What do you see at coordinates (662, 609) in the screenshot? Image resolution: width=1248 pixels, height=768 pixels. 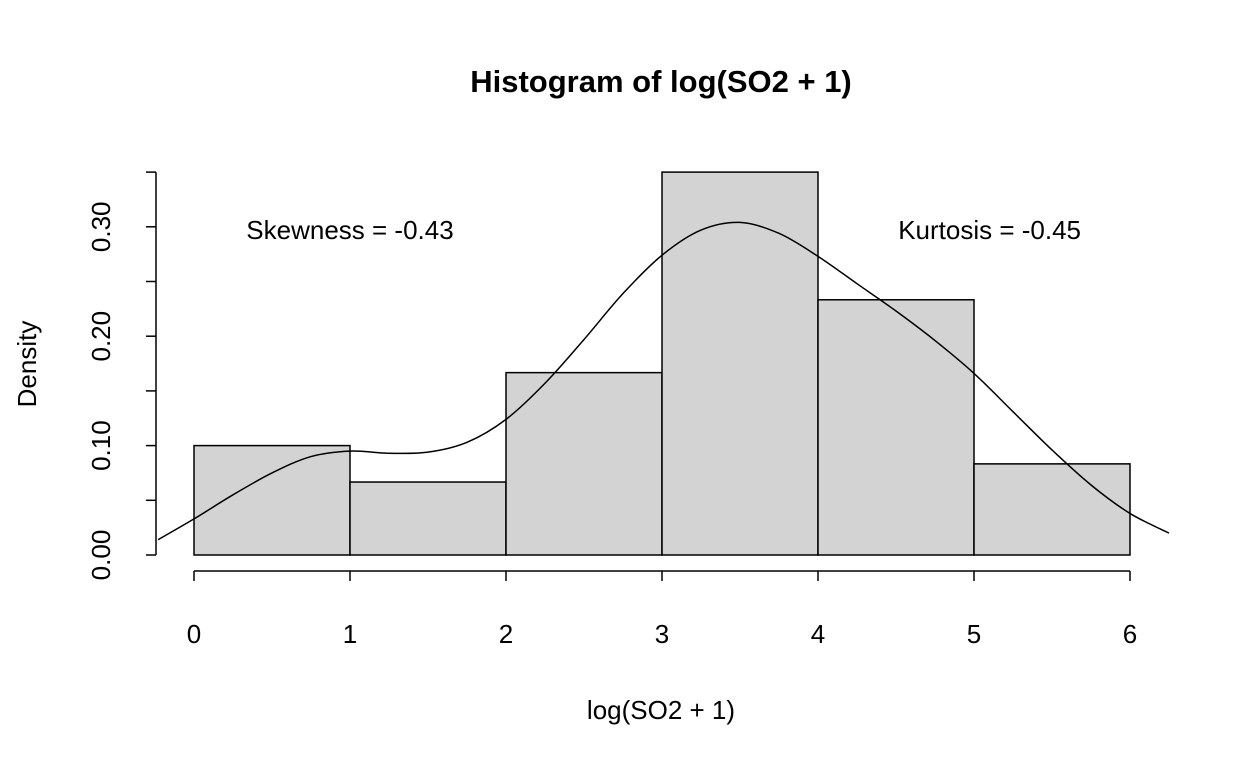 I see `x-axis: 0 1 2 3 4 5 6` at bounding box center [662, 609].